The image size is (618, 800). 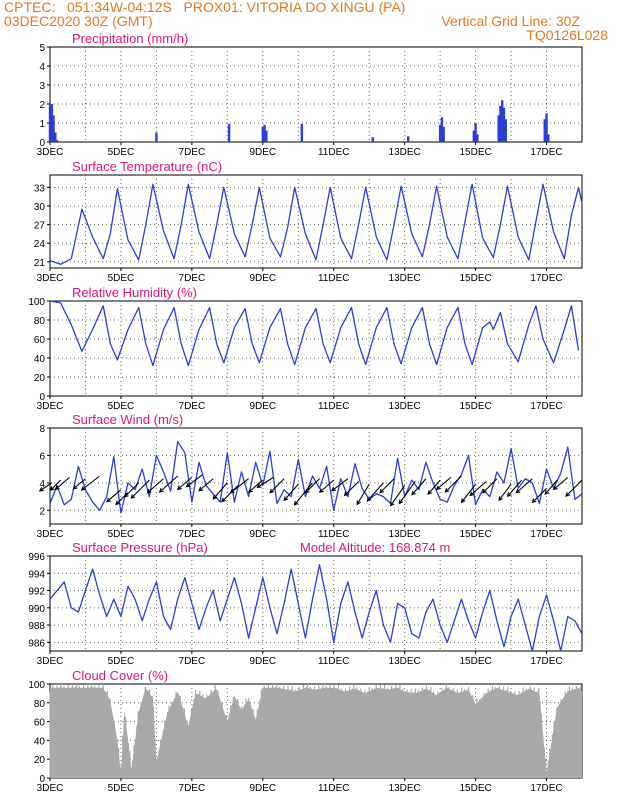 I want to click on pressure-xtick-label-4: 11DEC, so click(x=334, y=661).